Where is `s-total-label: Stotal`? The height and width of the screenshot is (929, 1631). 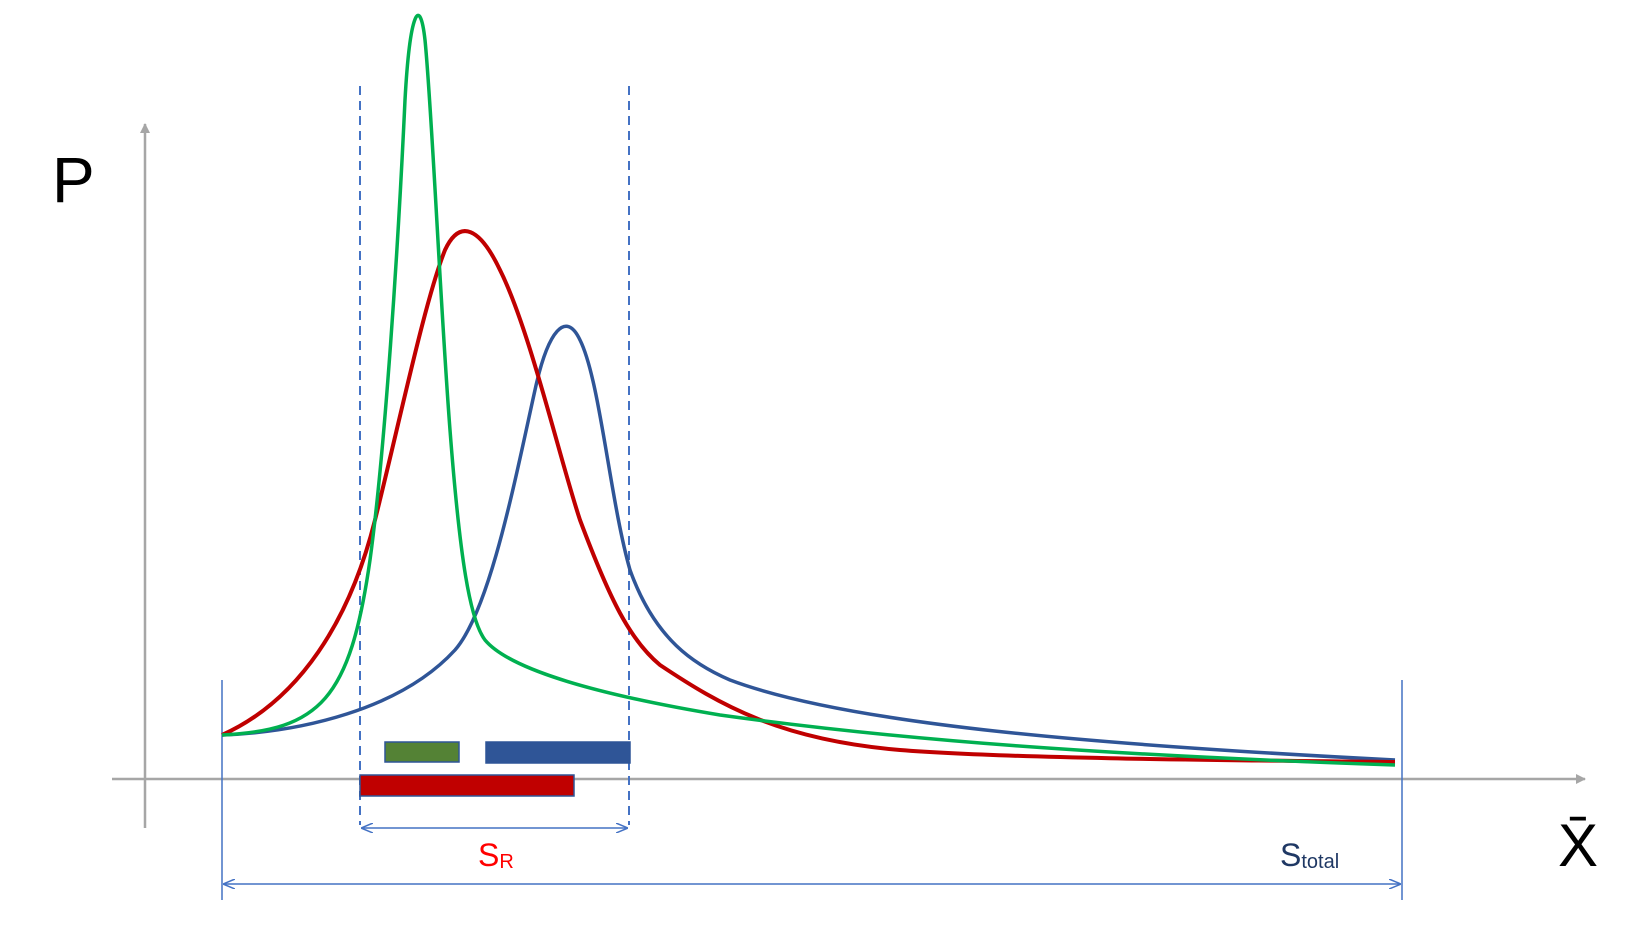
s-total-label: Stotal is located at coordinates (1309, 855).